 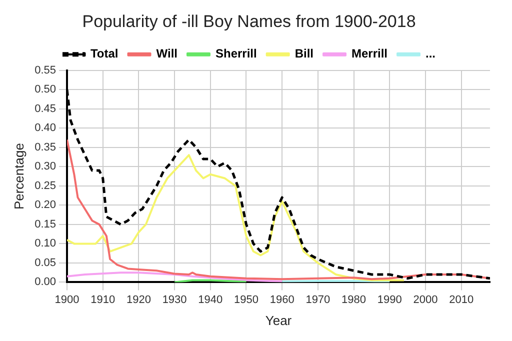 I want to click on x-tick-label: 1990, so click(x=389, y=300).